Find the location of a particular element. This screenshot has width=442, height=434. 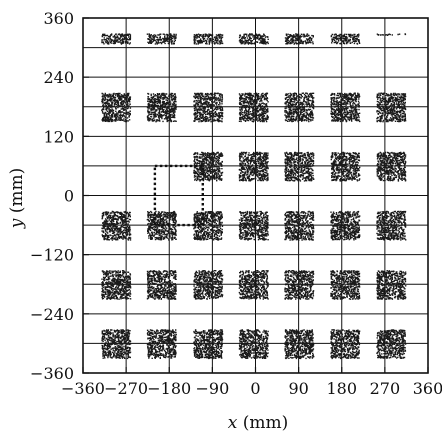

y-tick-label: 240 is located at coordinates (58, 77).